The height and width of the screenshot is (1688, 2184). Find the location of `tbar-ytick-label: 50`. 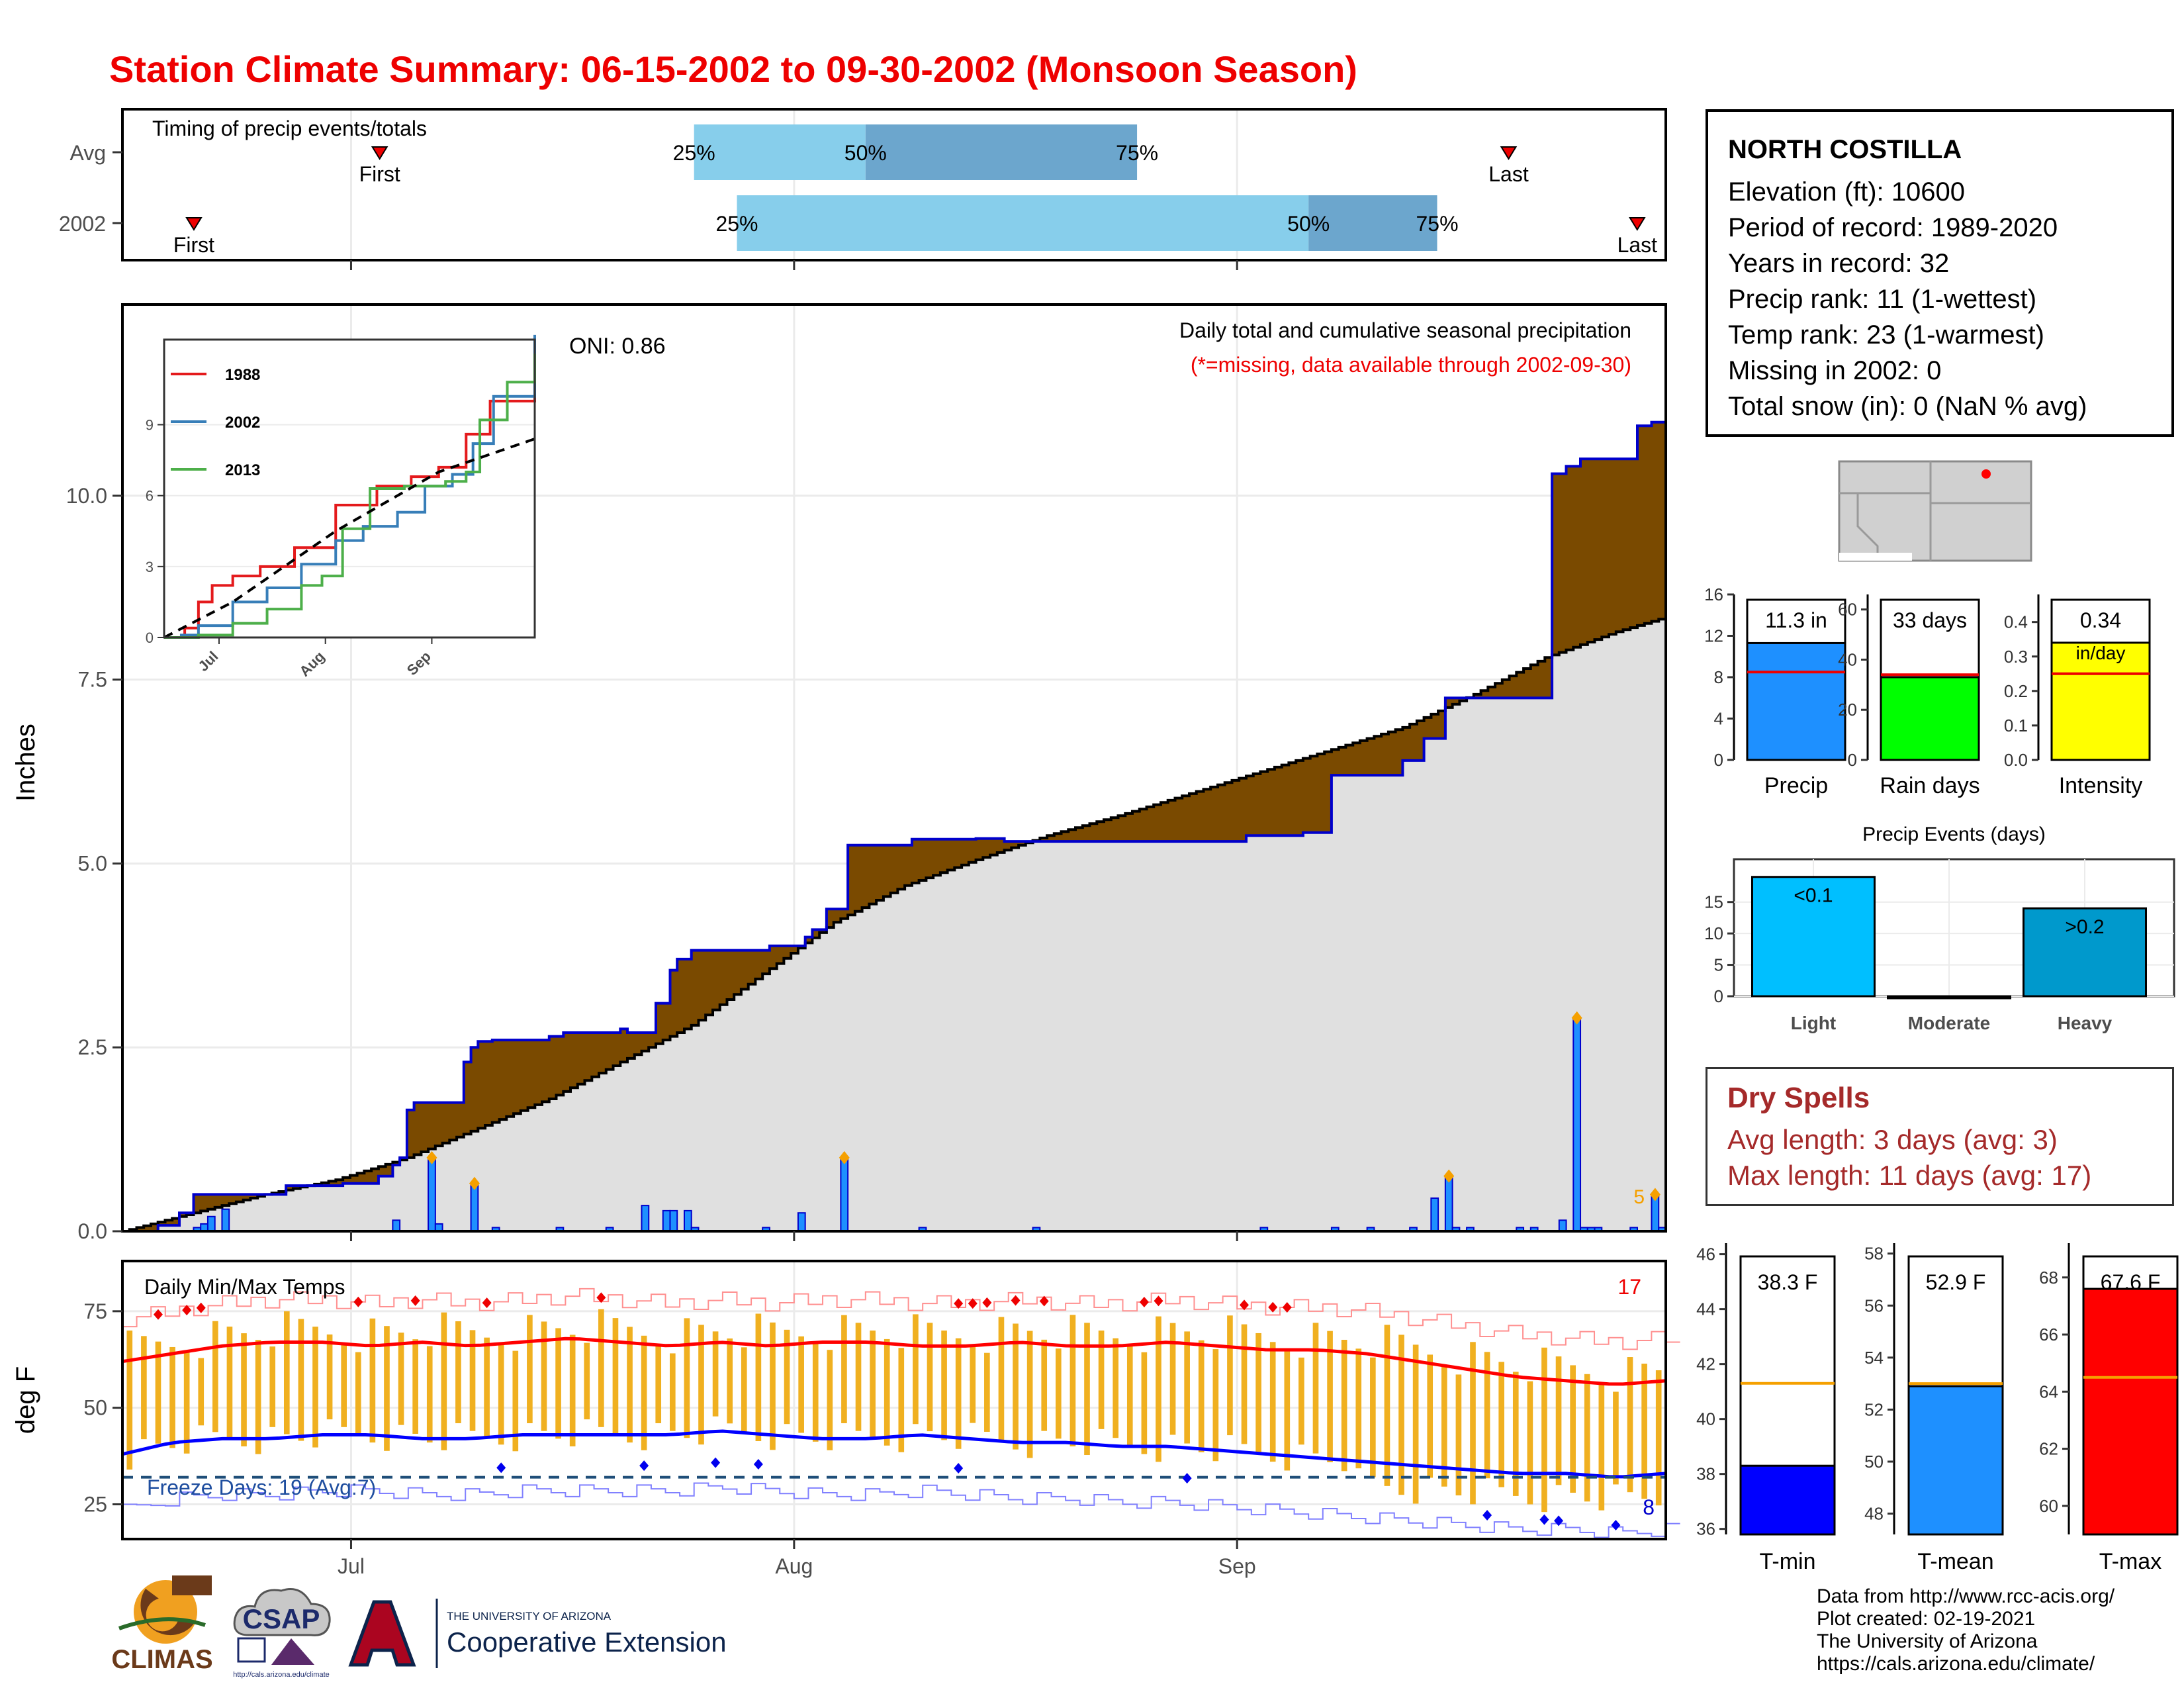

tbar-ytick-label: 50 is located at coordinates (1874, 1462).